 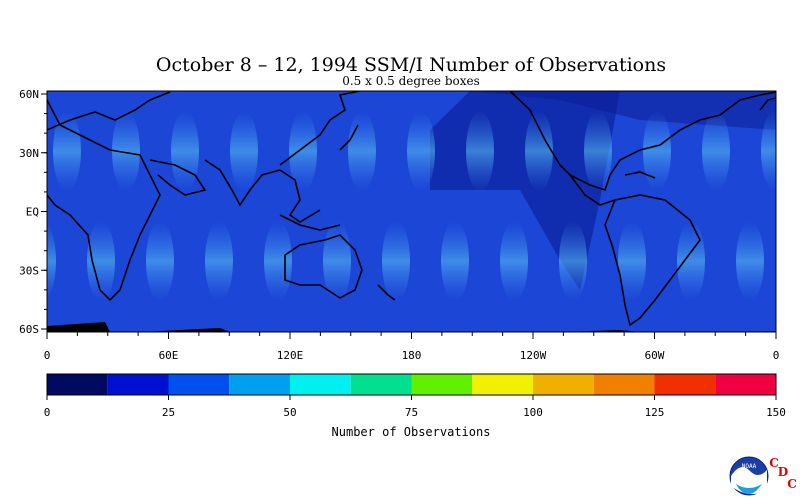 I want to click on coast-arabia, so click(x=178, y=177).